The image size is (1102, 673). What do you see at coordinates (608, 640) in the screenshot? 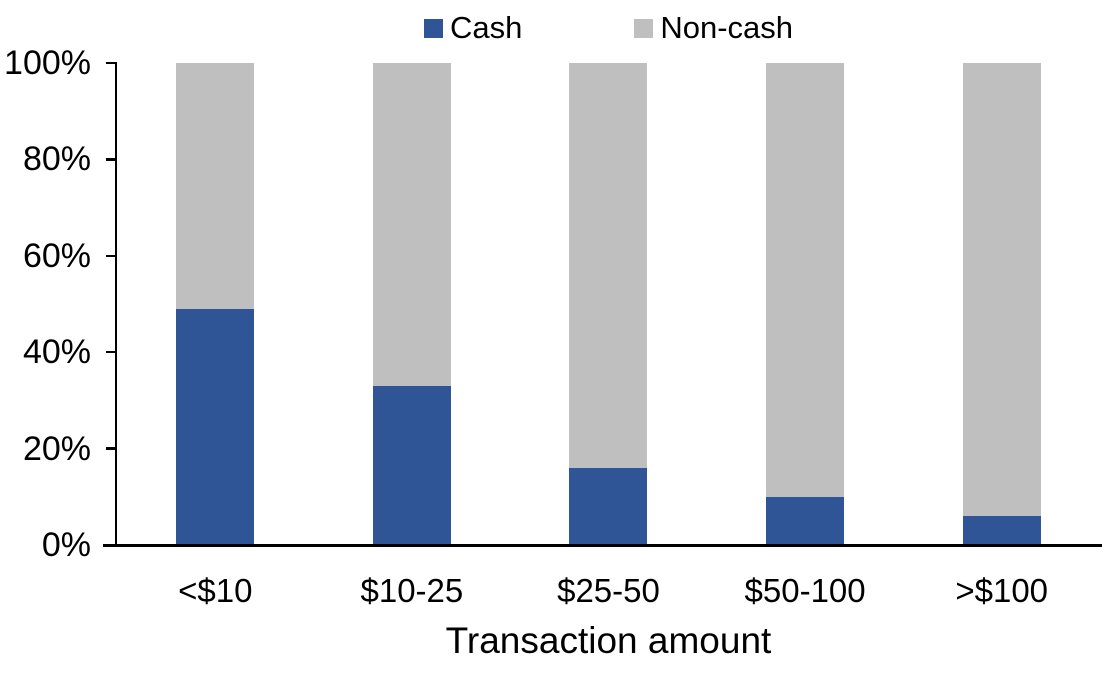
I see `x-axis-title: Transaction amount` at bounding box center [608, 640].